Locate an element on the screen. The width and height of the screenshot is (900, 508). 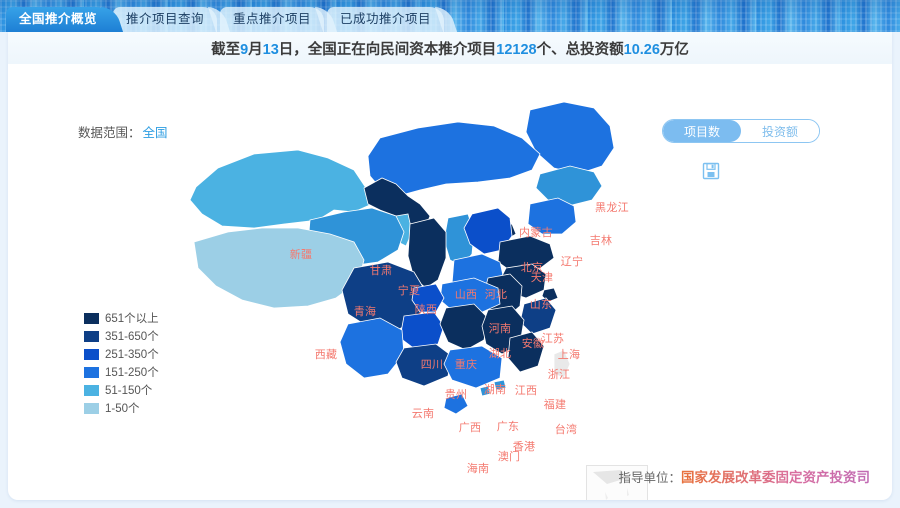
title-count-unit: 个、总投资额 is located at coordinates (580, 49).